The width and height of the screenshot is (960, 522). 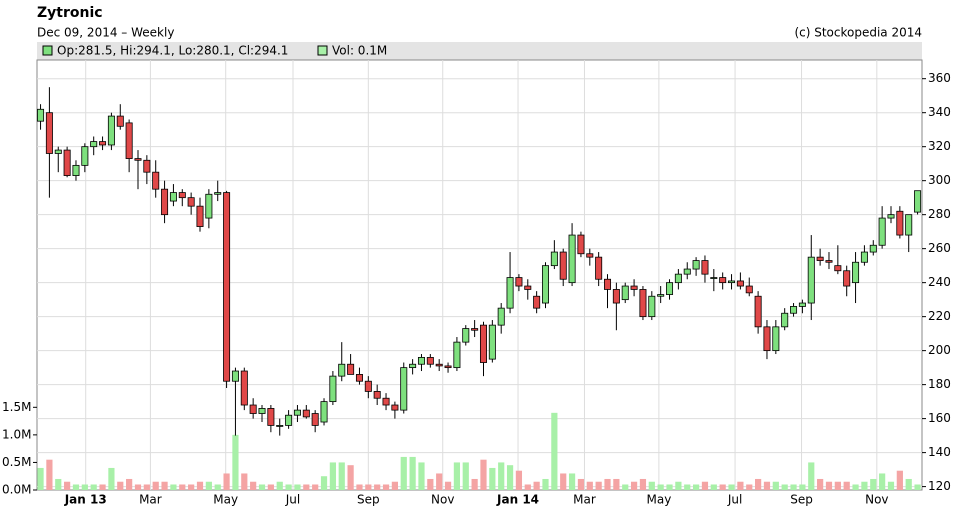 What do you see at coordinates (939, 452) in the screenshot?
I see `y-tick-label: 140` at bounding box center [939, 452].